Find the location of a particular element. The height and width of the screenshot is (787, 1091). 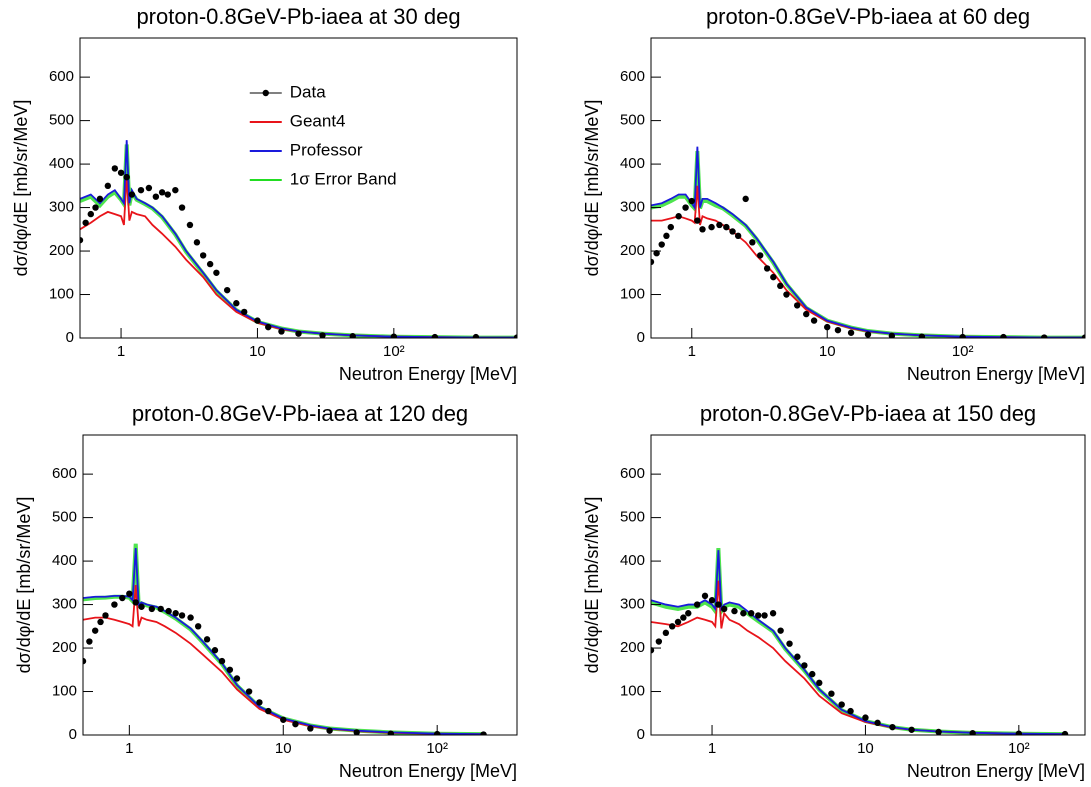

chart-title: proton-0.8GeV-Pb-iaea at 120 deg is located at coordinates (300, 413).